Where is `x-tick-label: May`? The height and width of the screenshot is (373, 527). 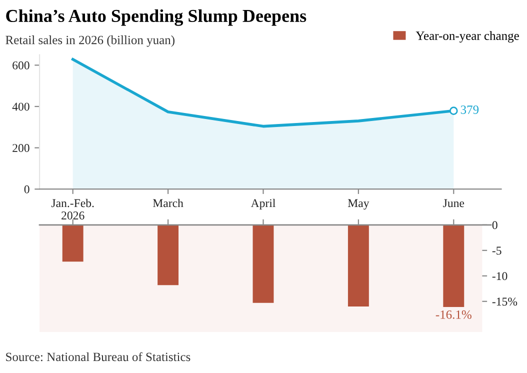 x-tick-label: May is located at coordinates (359, 204).